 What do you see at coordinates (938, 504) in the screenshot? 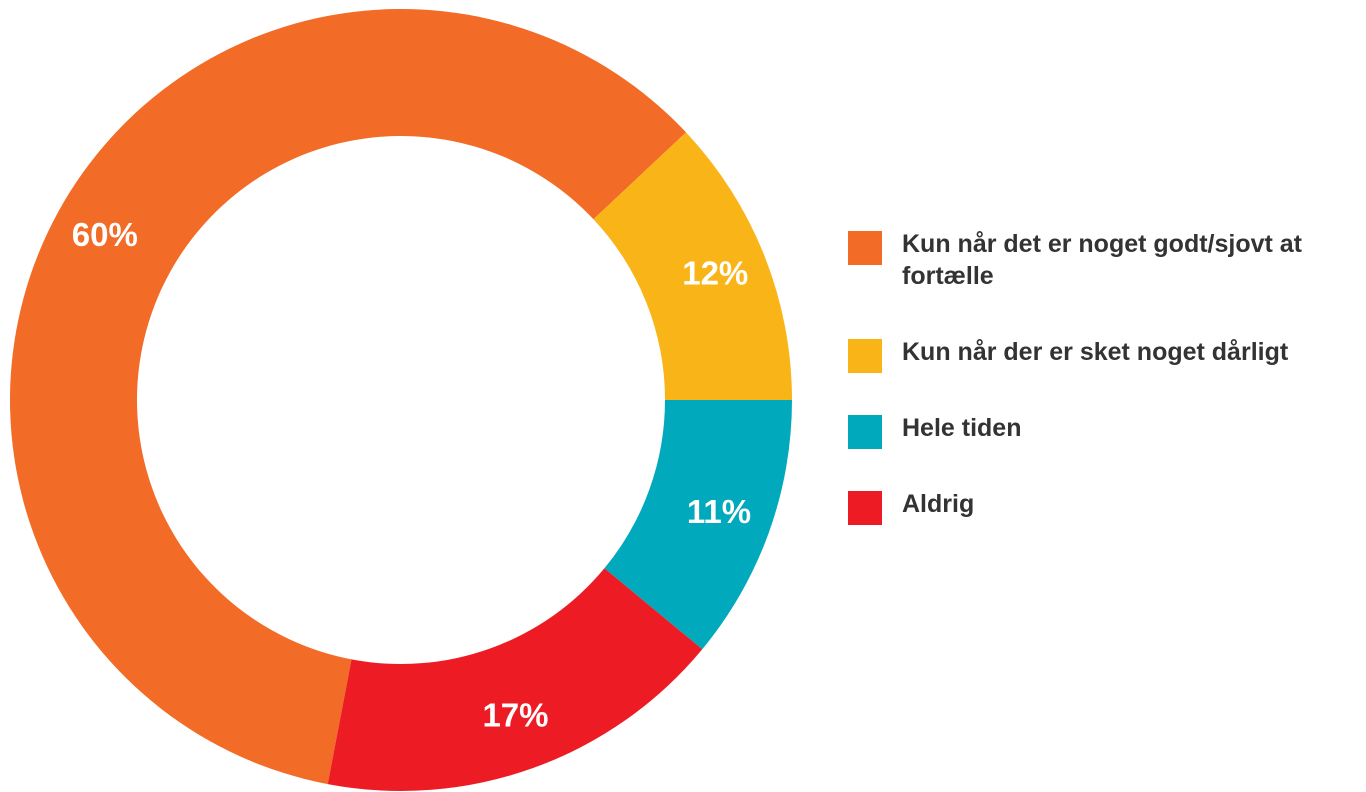
I see `legend-label: Aldrig` at bounding box center [938, 504].